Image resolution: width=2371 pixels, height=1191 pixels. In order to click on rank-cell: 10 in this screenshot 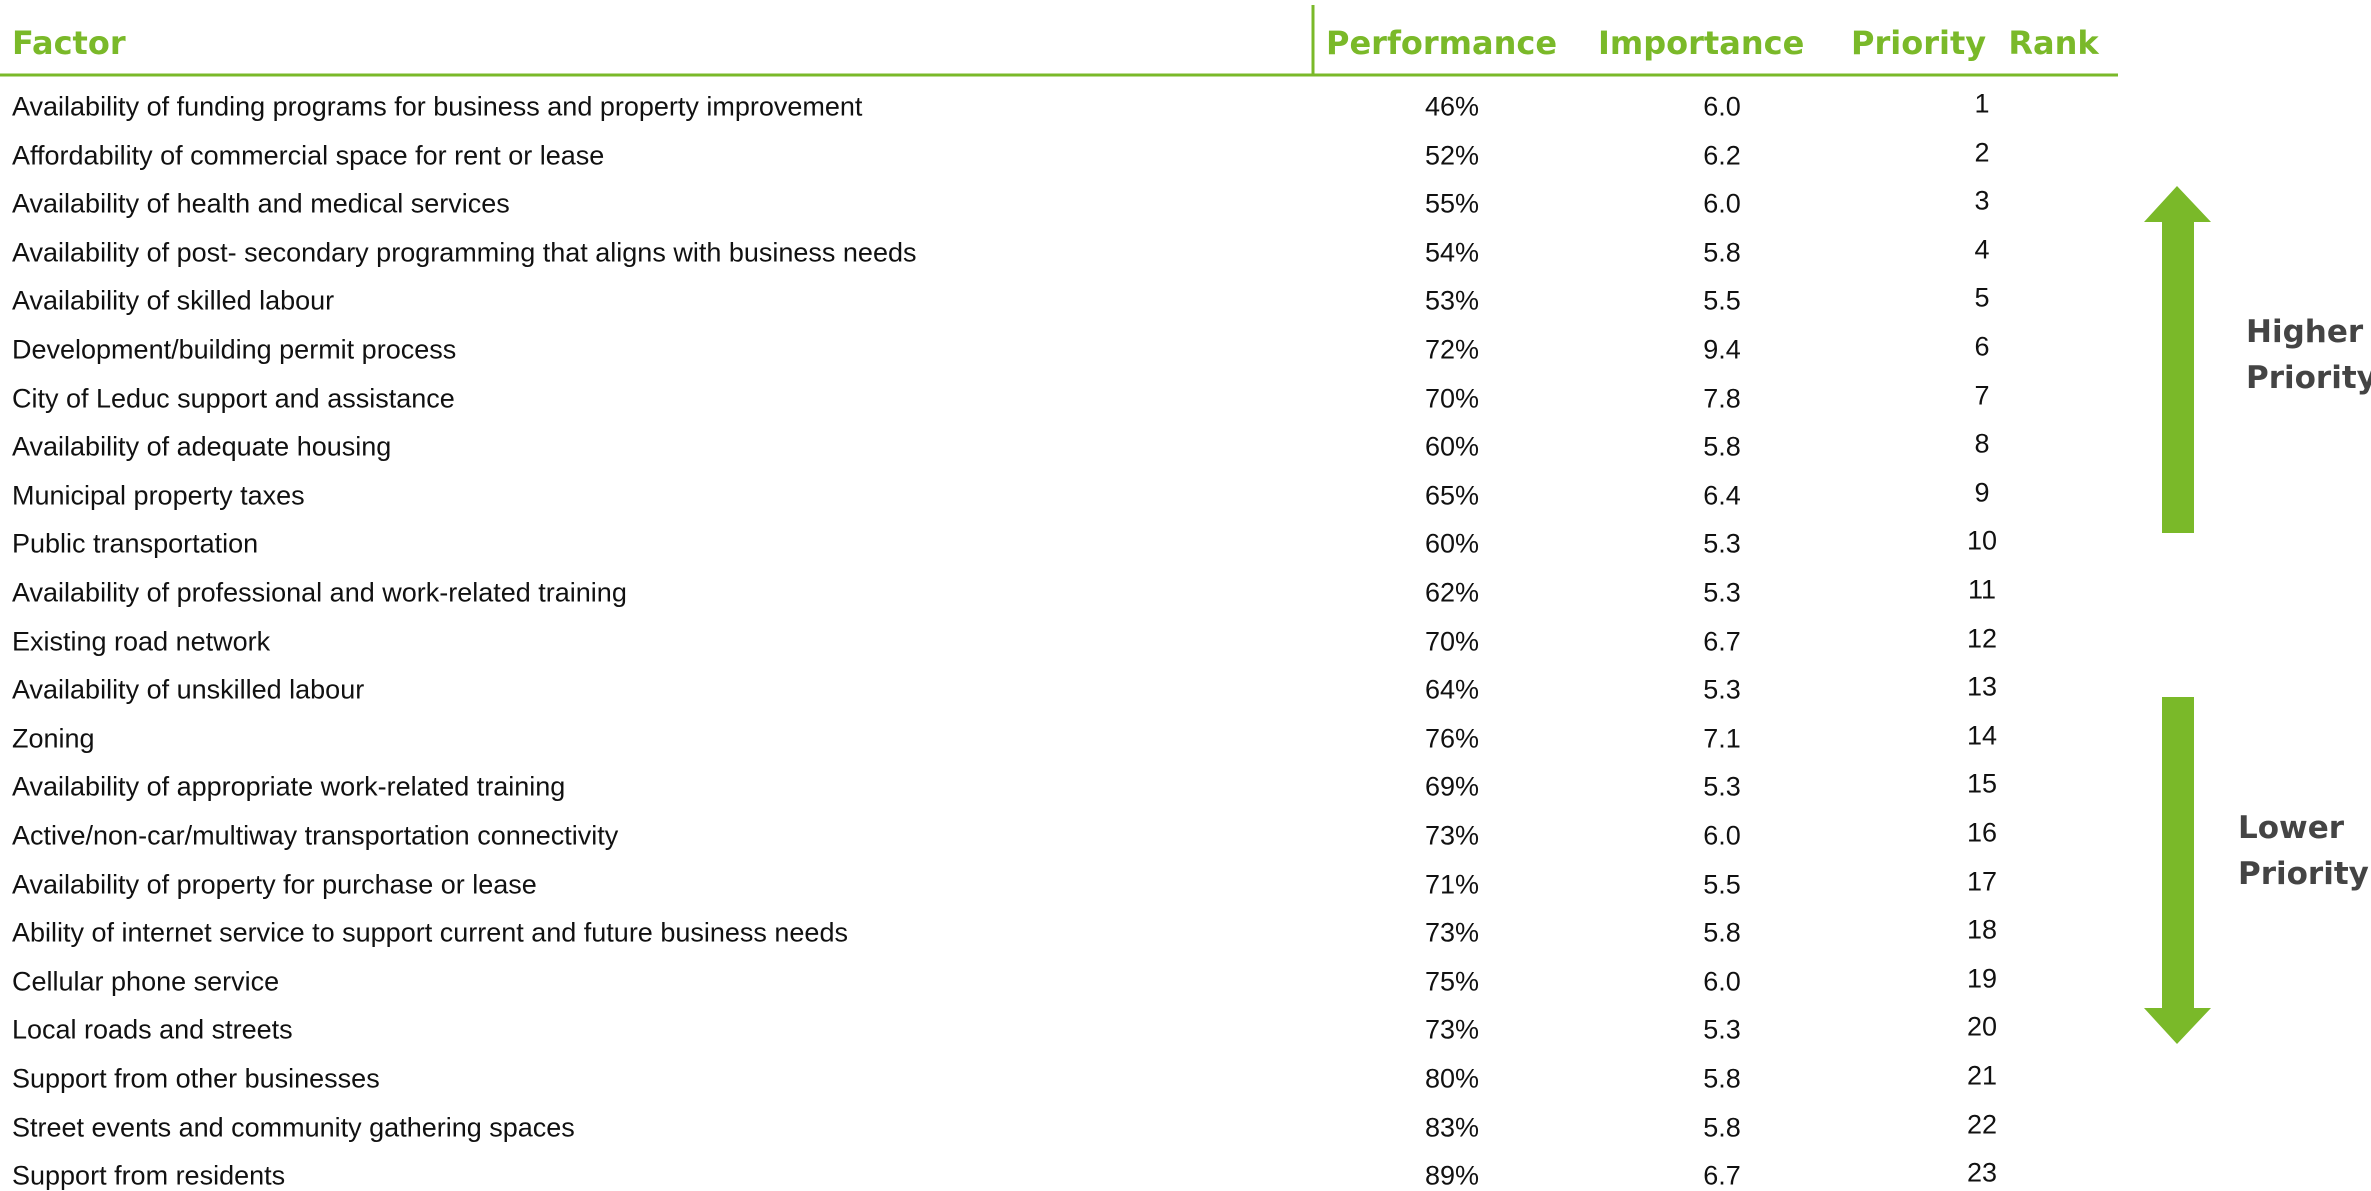, I will do `click(1982, 540)`.